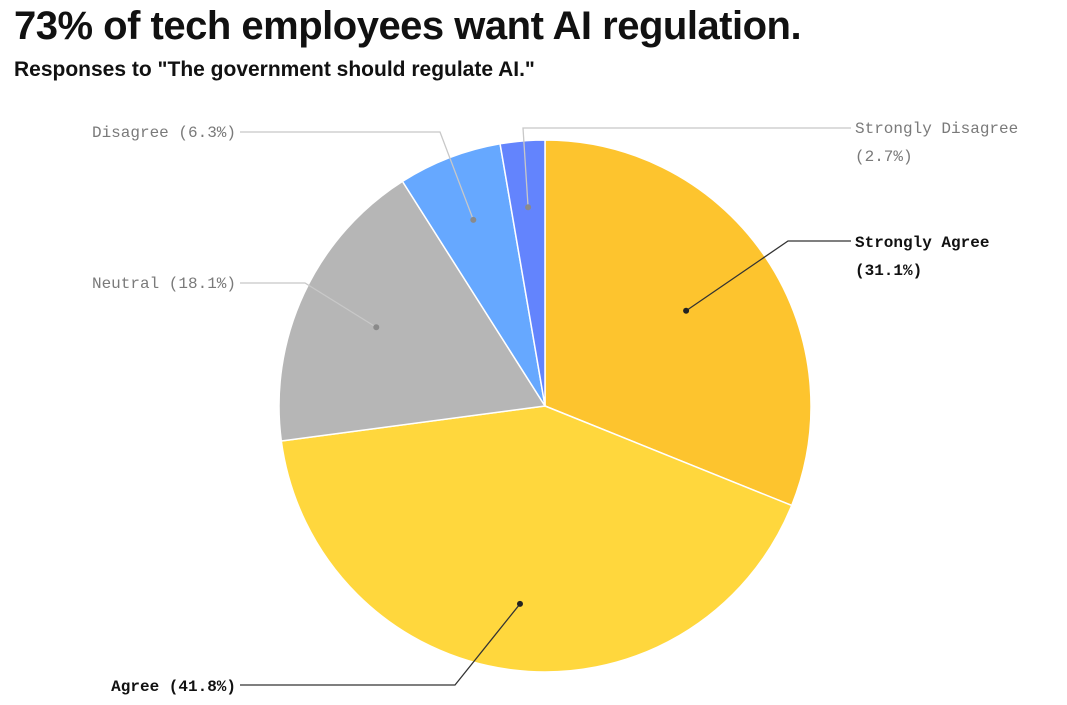 The height and width of the screenshot is (705, 1067). Describe the element at coordinates (922, 243) in the screenshot. I see `slice-label: Strongly Agree` at that location.